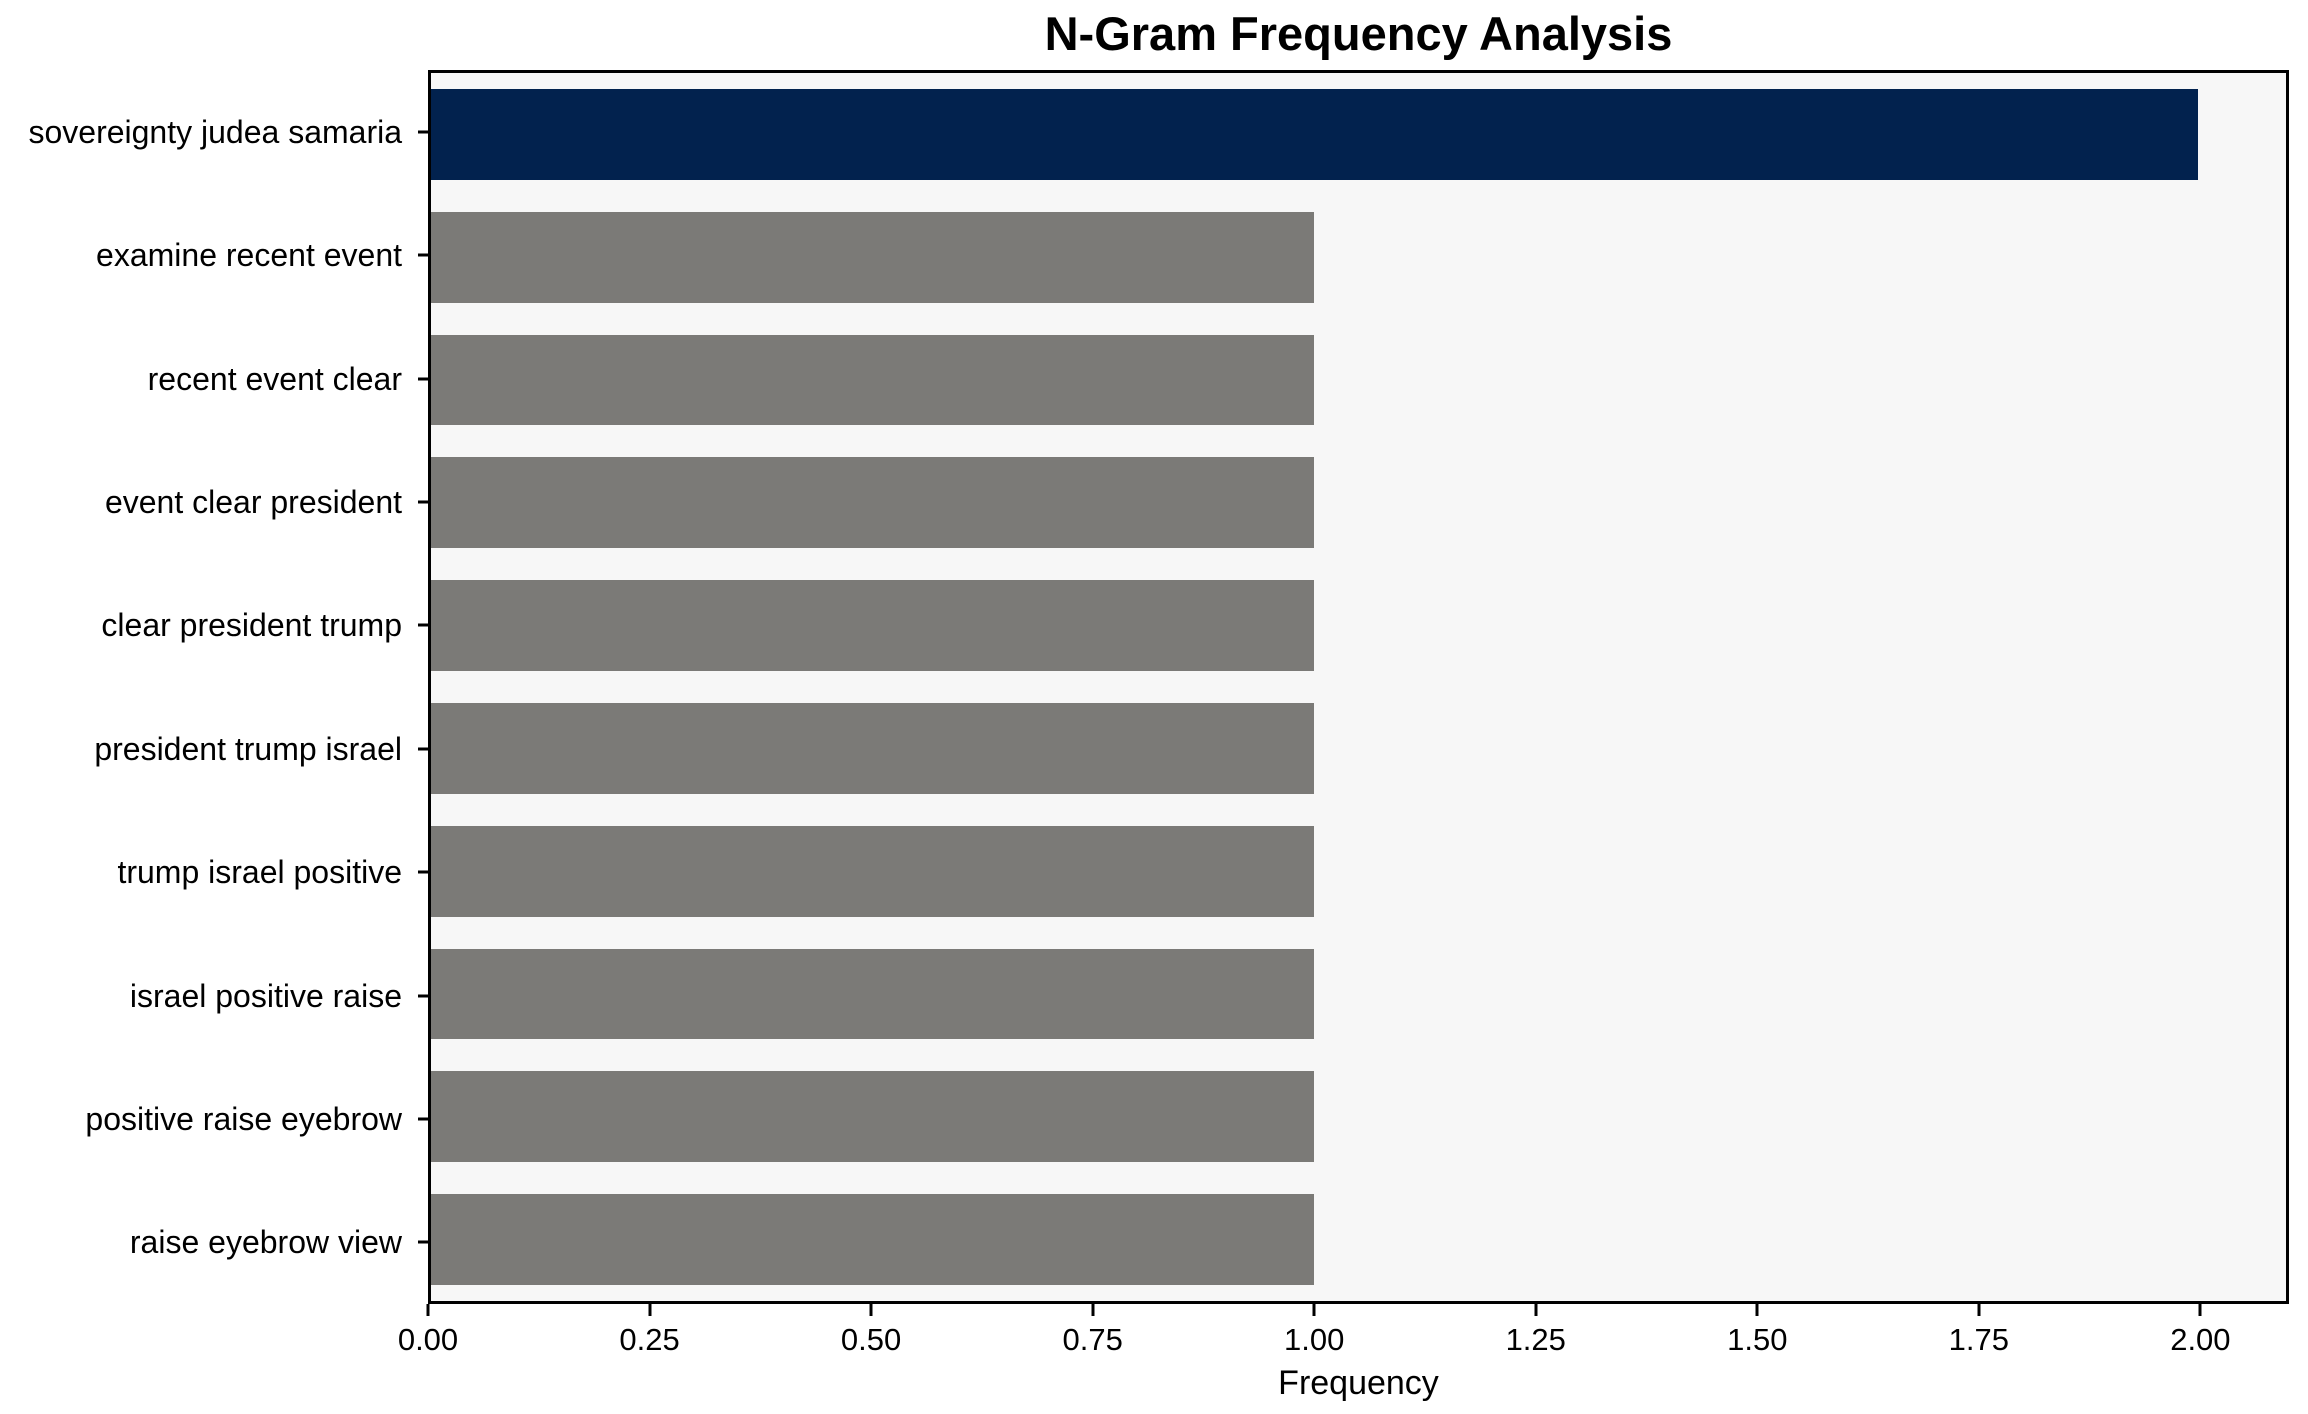  What do you see at coordinates (1358, 33) in the screenshot?
I see `chart-title: N-Gram Frequency Analysis` at bounding box center [1358, 33].